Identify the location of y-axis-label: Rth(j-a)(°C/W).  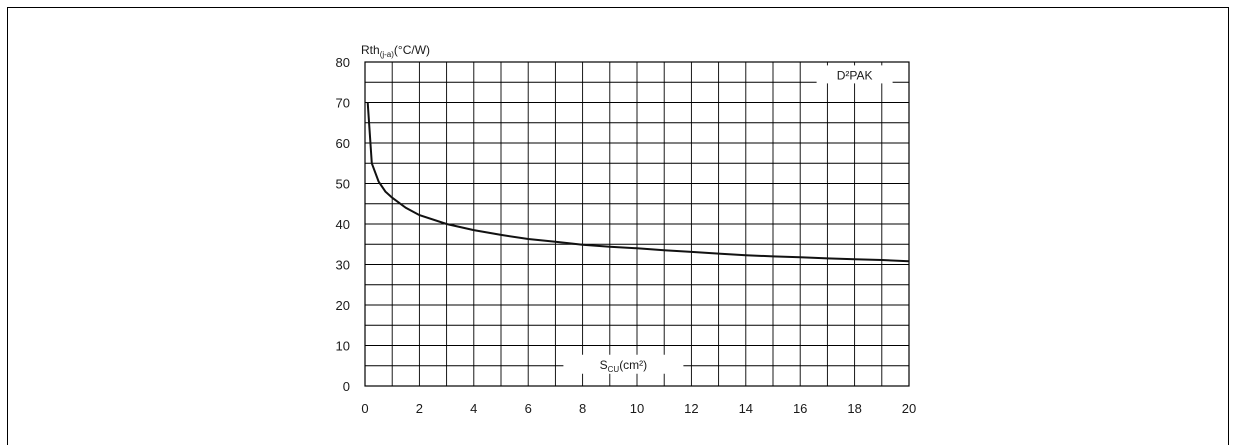
(395, 51).